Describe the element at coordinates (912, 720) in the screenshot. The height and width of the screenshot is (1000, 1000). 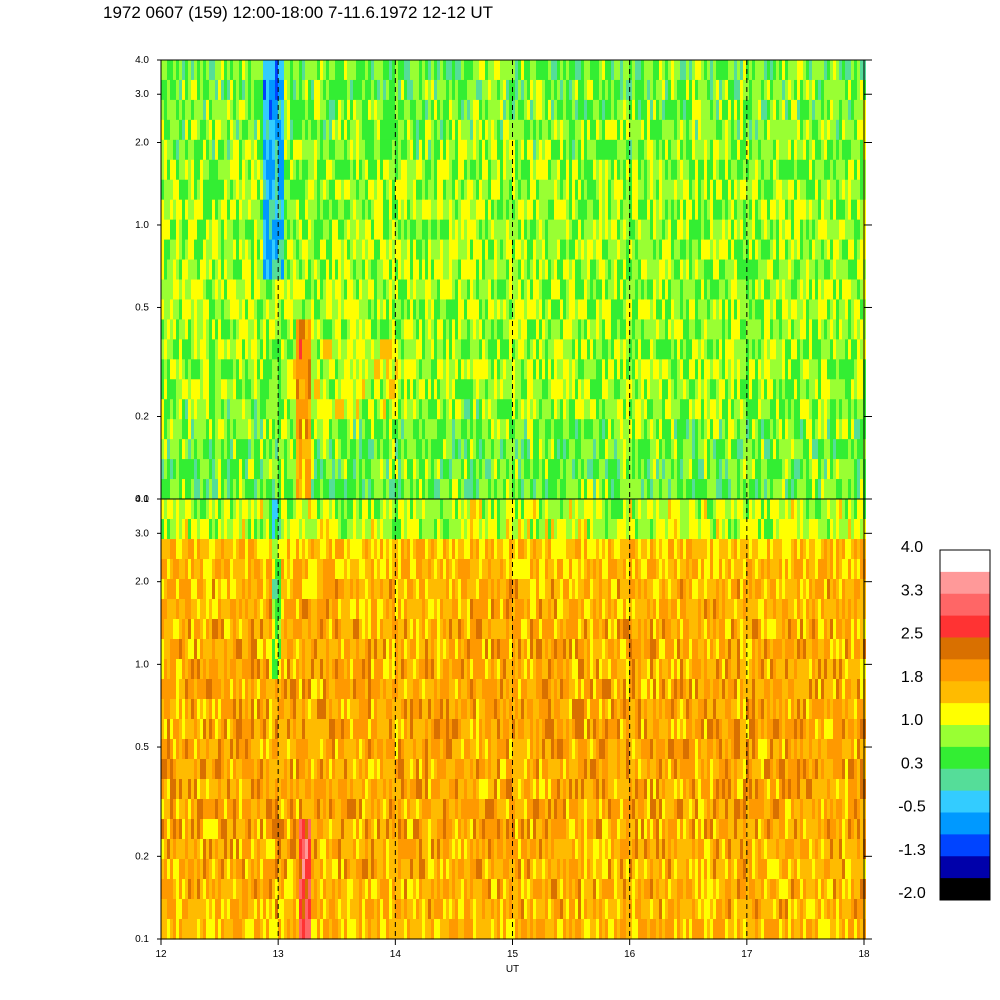
I see `colorbar-label: 1.0` at that location.